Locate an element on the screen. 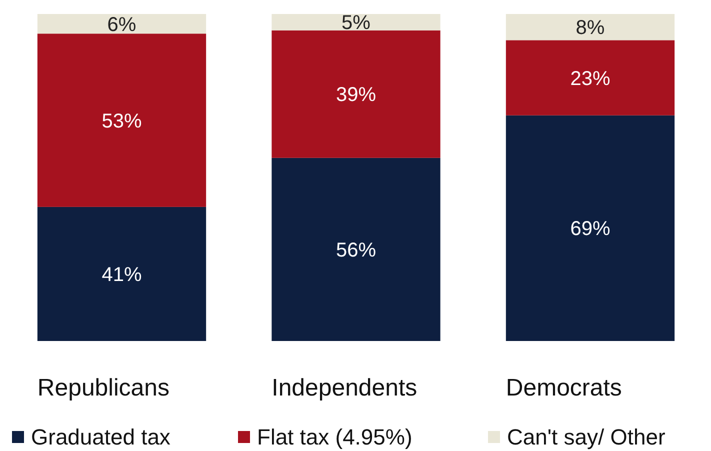  x-tick-label: Republicans is located at coordinates (103, 388).